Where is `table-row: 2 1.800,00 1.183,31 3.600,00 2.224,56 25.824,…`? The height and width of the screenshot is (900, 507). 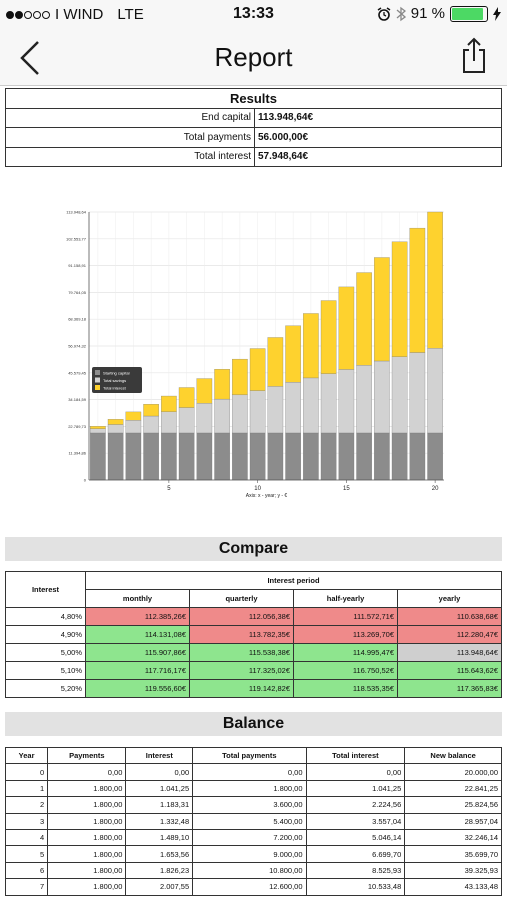 table-row: 2 1.800,00 1.183,31 3.600,00 2.224,56 25.824,… is located at coordinates (253, 805).